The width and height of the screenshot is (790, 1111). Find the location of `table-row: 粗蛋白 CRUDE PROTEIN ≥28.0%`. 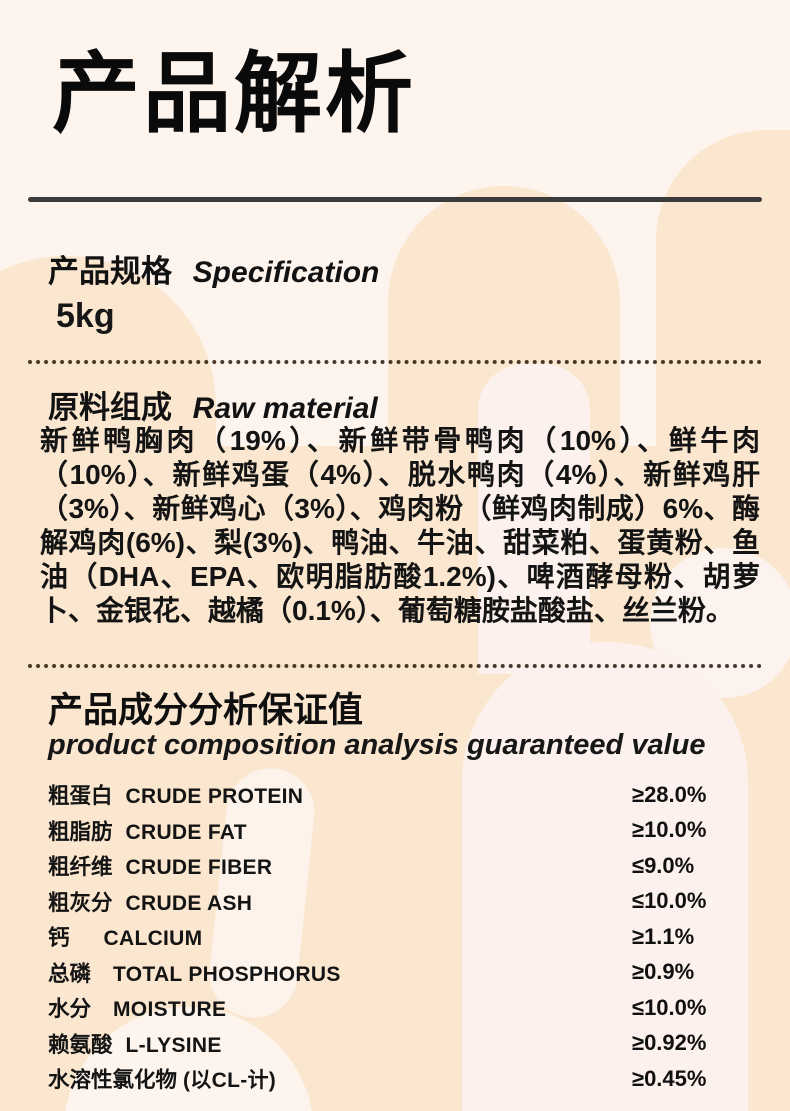

table-row: 粗蛋白 CRUDE PROTEIN ≥28.0% is located at coordinates (405, 795).